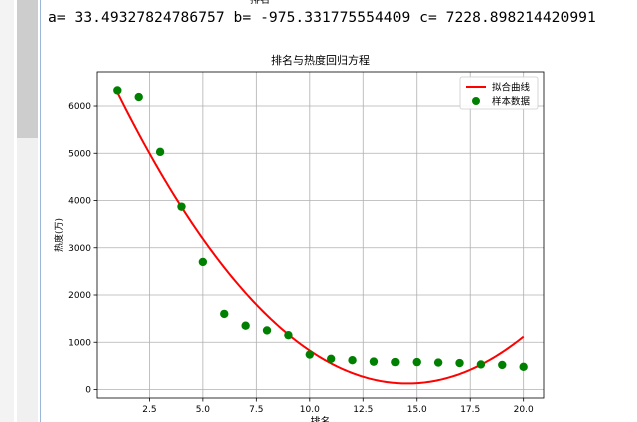 The width and height of the screenshot is (637, 422). I want to click on x-tick-label: 17.5, so click(470, 410).